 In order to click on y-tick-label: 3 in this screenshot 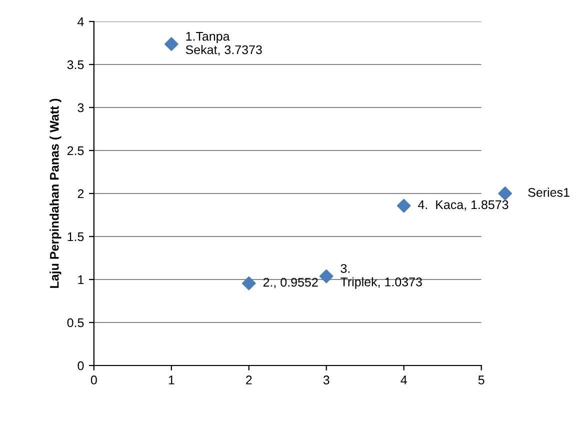, I will do `click(81, 107)`.